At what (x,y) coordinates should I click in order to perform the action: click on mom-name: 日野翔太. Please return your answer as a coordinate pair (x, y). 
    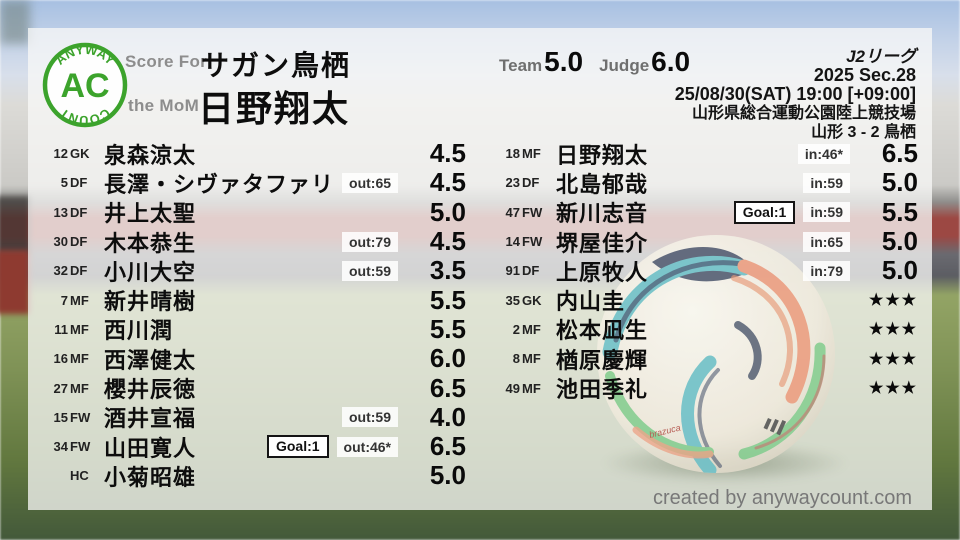
    Looking at the image, I should click on (274, 108).